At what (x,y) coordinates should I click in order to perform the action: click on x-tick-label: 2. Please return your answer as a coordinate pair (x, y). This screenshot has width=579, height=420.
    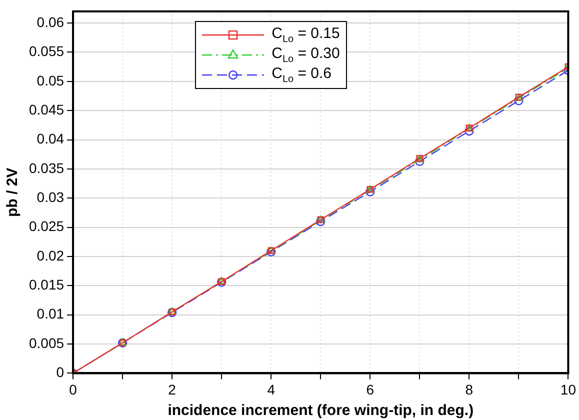
    Looking at the image, I should click on (172, 389).